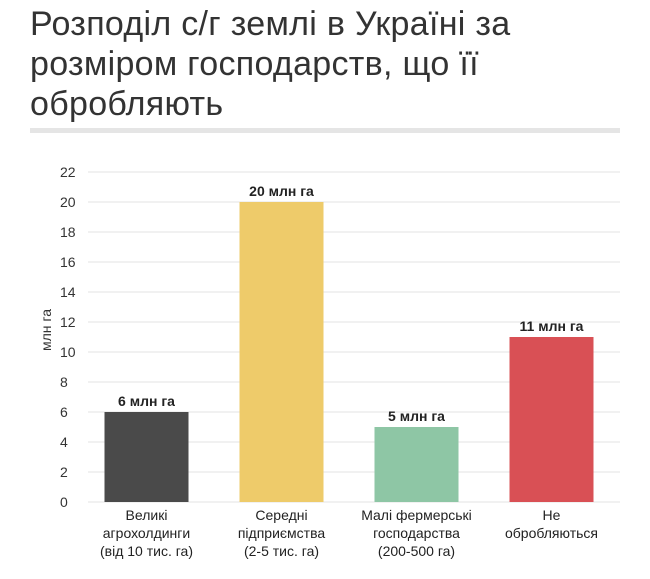  What do you see at coordinates (64, 382) in the screenshot?
I see `y-tick-label: 8` at bounding box center [64, 382].